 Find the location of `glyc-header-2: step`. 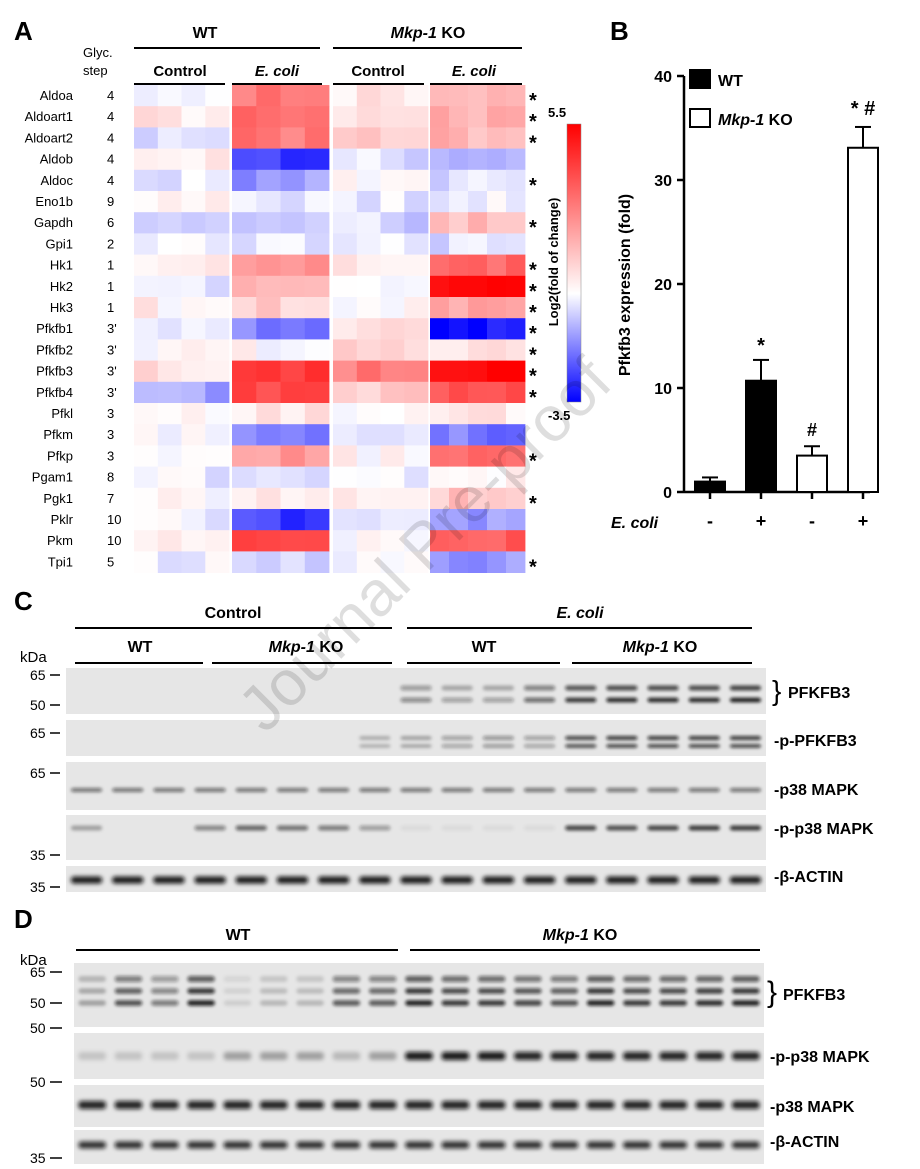

glyc-header-2: step is located at coordinates (95, 70).